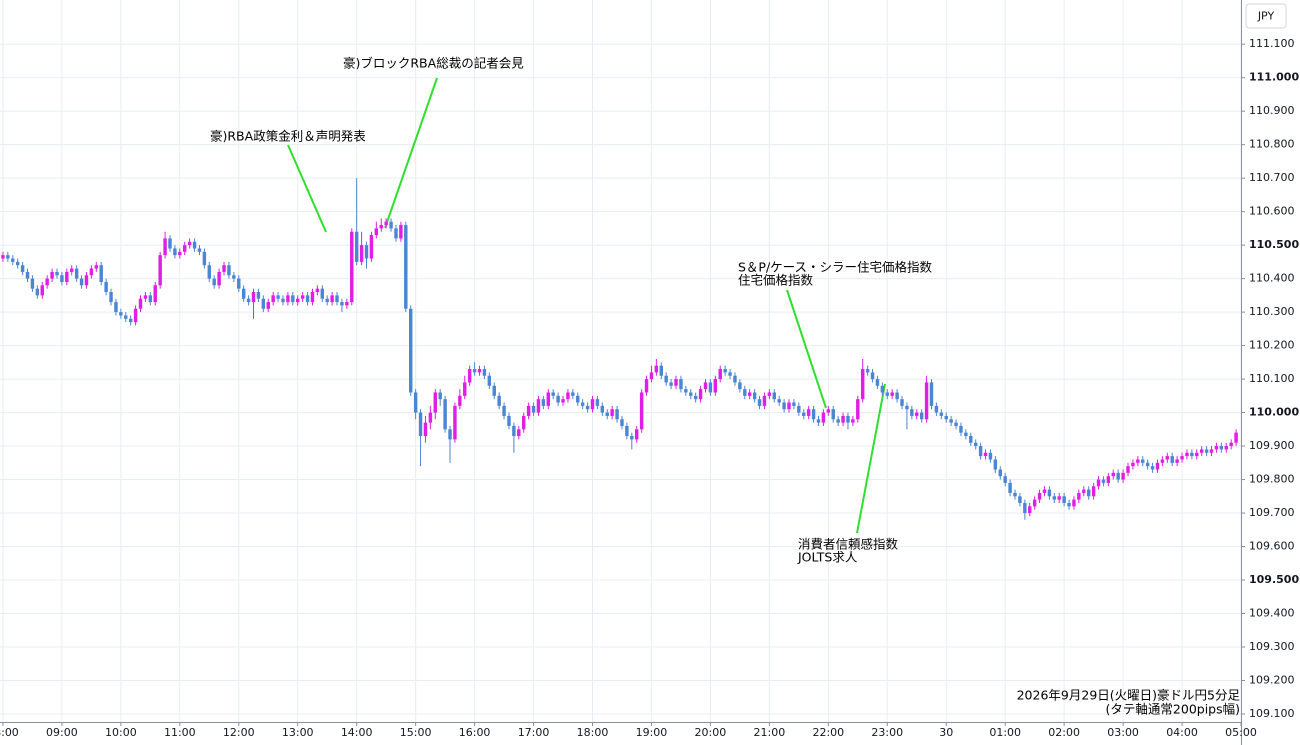 Image resolution: width=1300 pixels, height=745 pixels. Describe the element at coordinates (946, 732) in the screenshot. I see `x-tick-label: 30` at that location.